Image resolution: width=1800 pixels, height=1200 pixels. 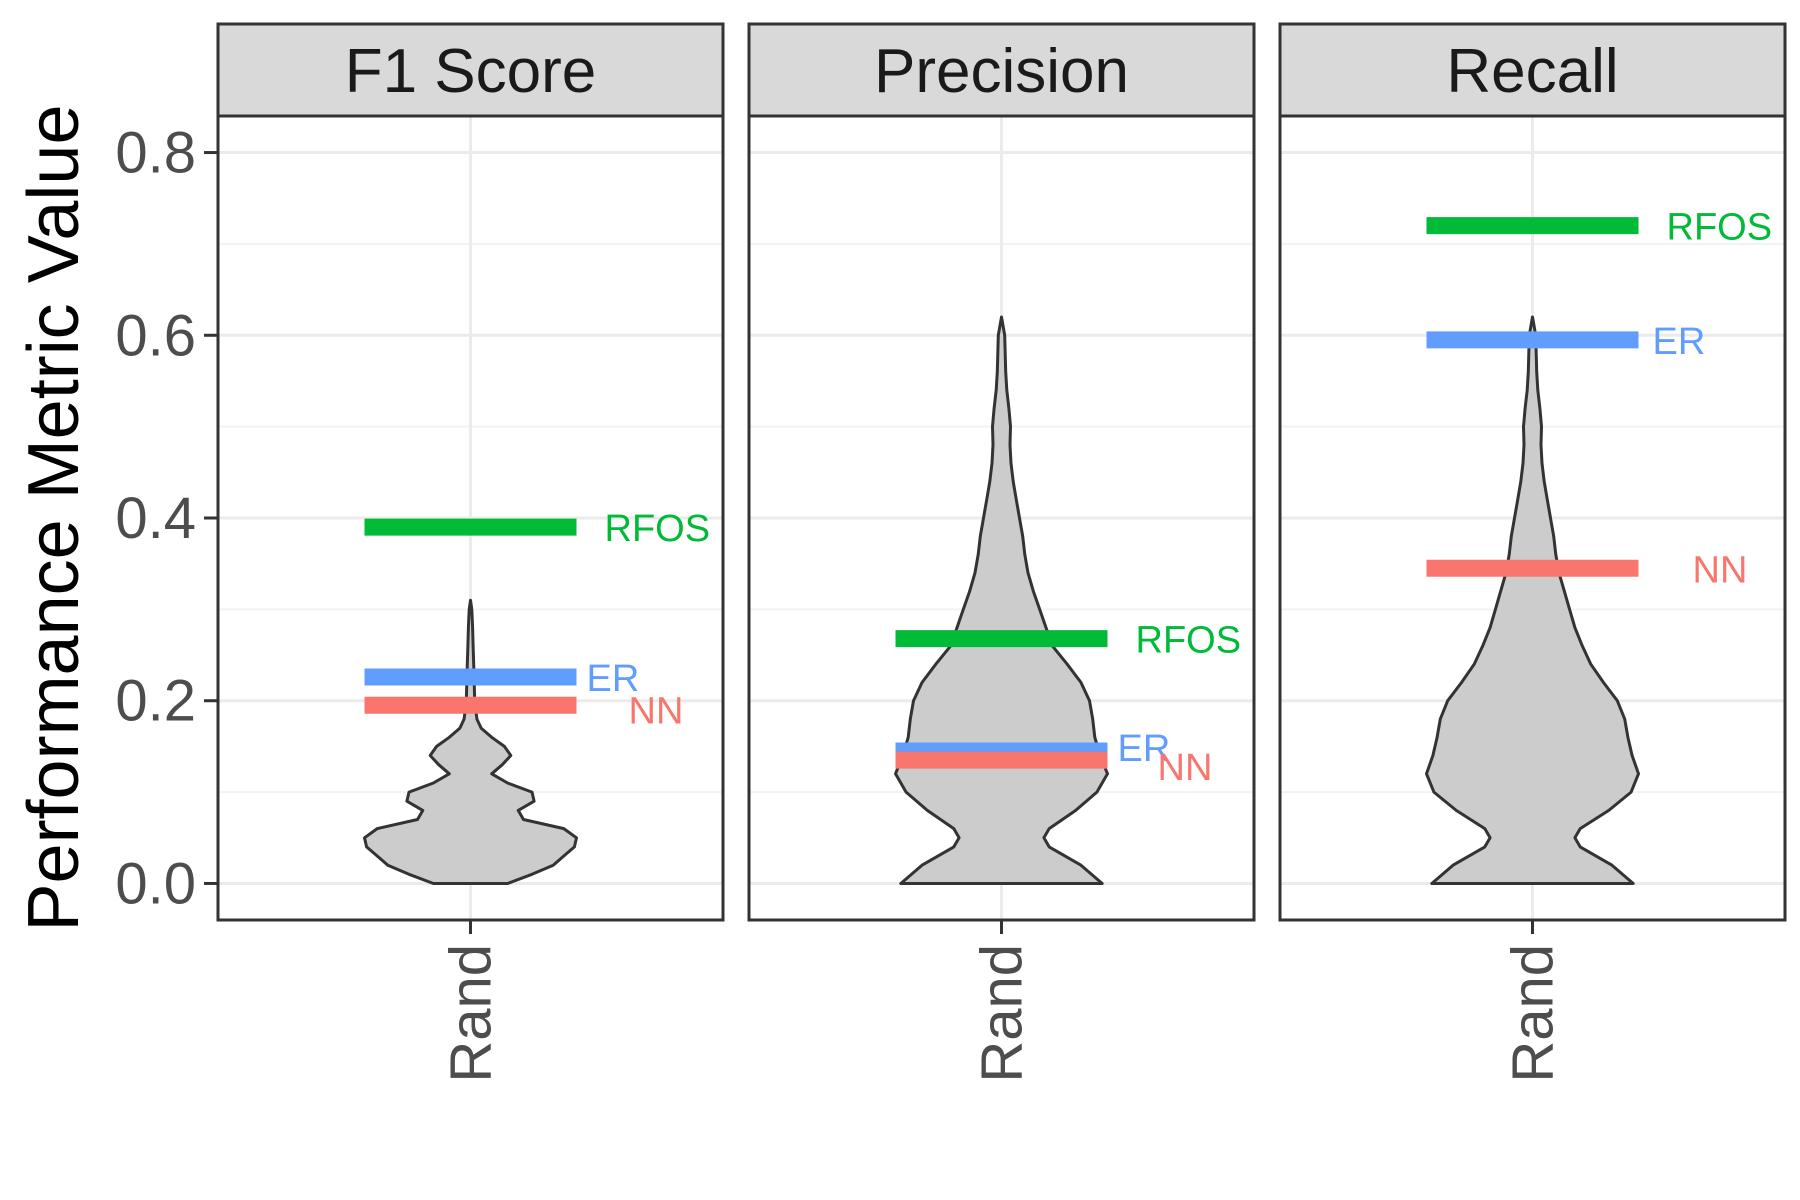 What do you see at coordinates (155, 883) in the screenshot?
I see `y-tick-label: 0.0` at bounding box center [155, 883].